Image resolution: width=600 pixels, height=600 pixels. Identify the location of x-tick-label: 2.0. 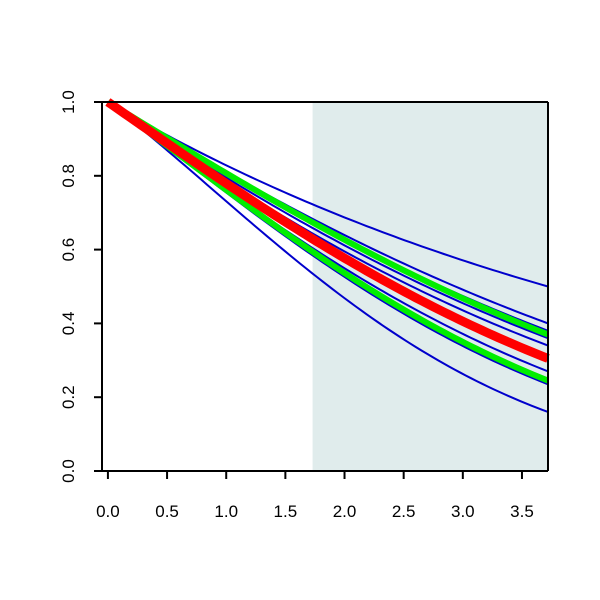
(345, 511).